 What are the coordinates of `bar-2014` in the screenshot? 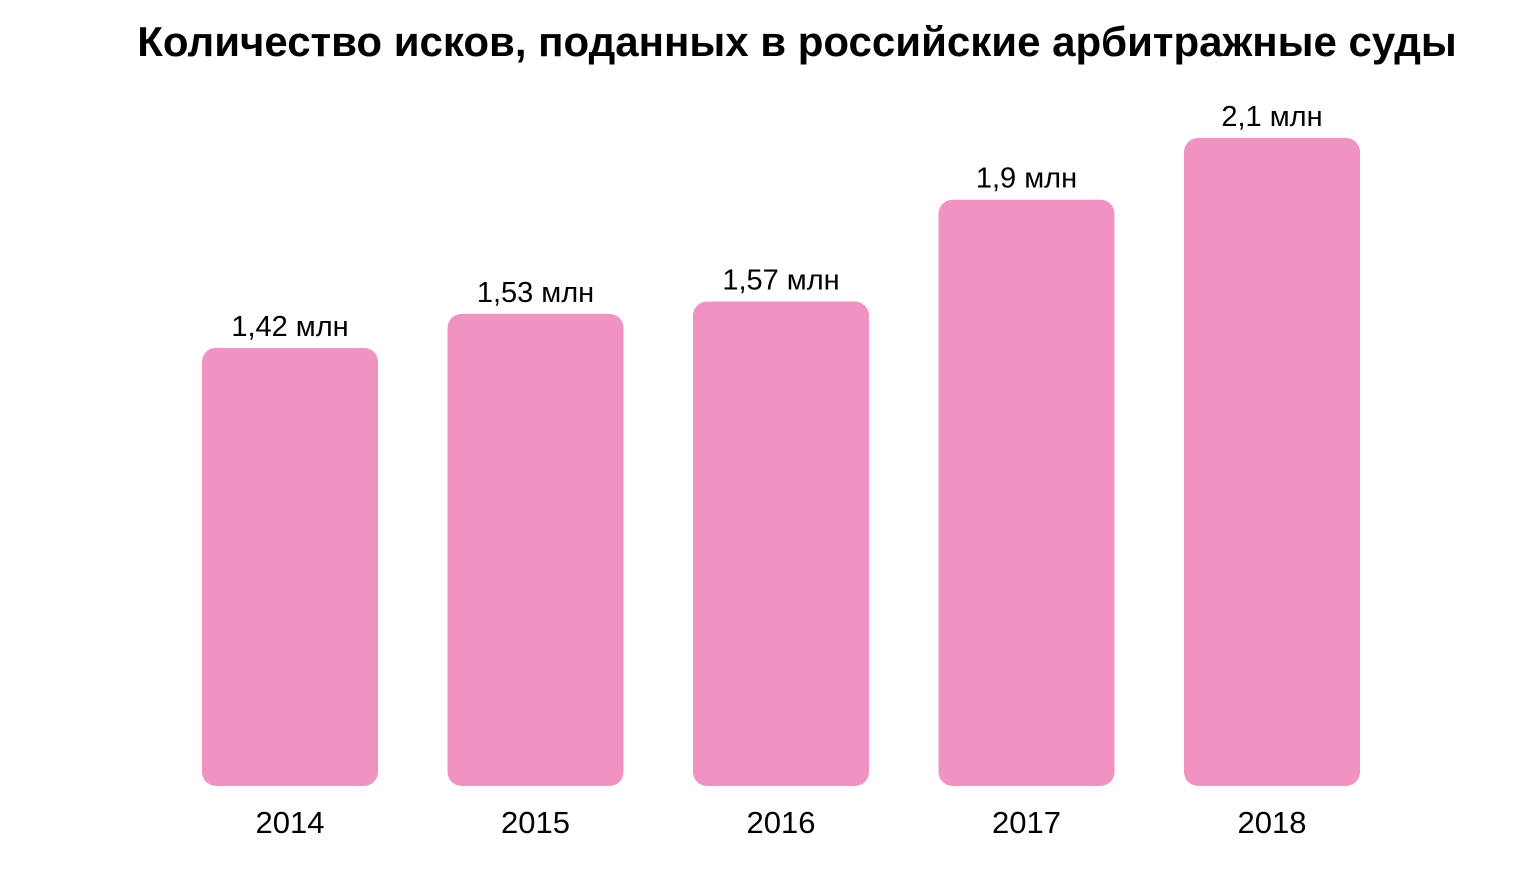 It's located at (290, 566).